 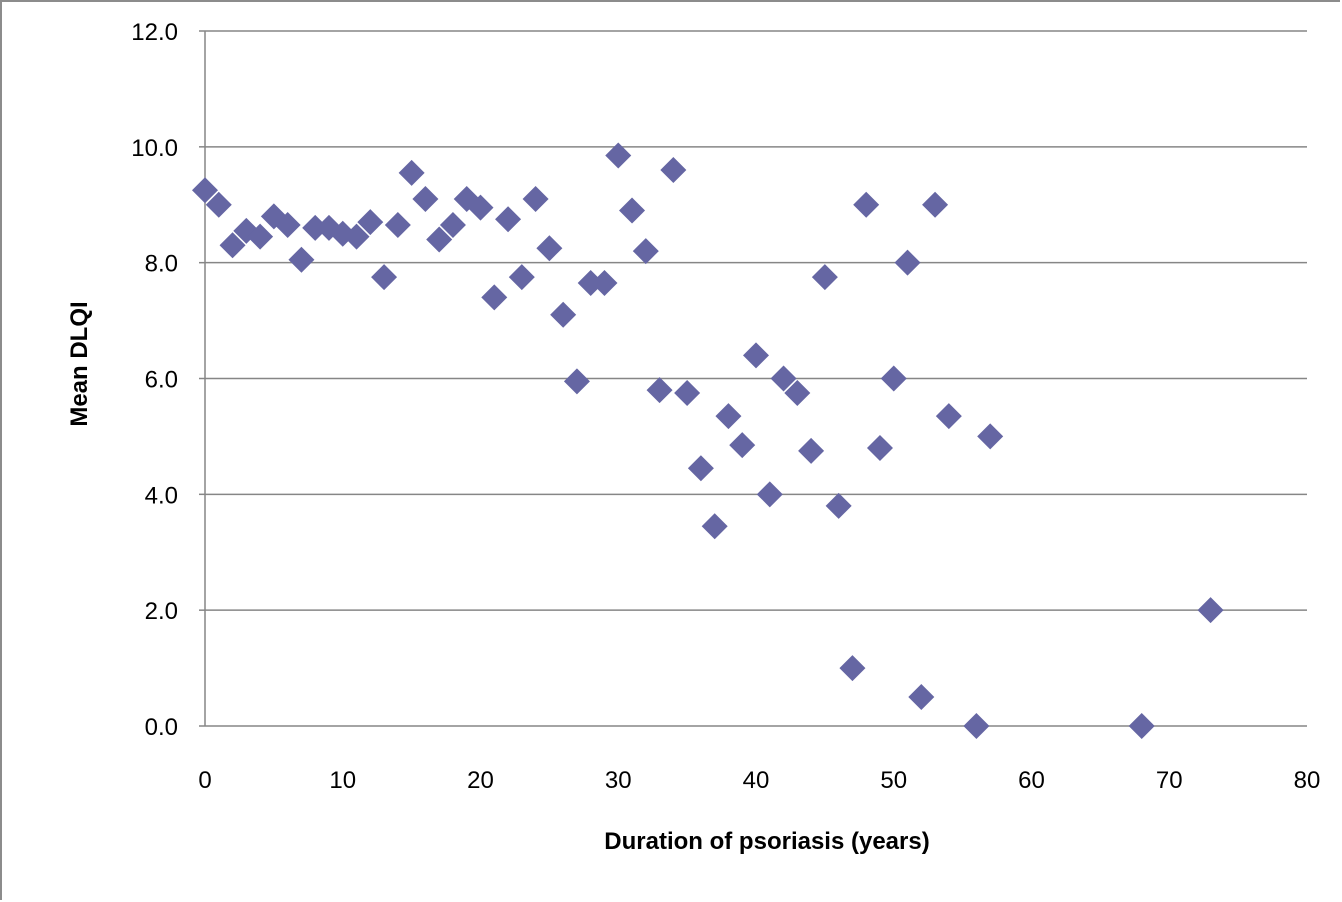 What do you see at coordinates (893, 780) in the screenshot?
I see `x-tick-label: 50` at bounding box center [893, 780].